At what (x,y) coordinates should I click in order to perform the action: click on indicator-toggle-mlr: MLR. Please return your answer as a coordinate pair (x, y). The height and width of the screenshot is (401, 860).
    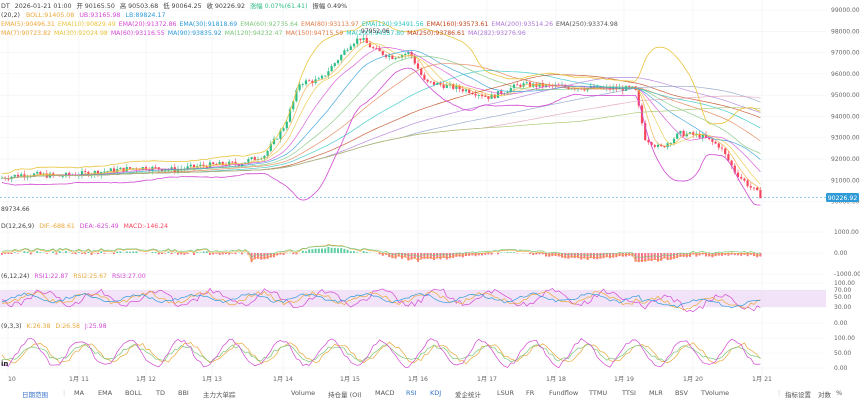
    Looking at the image, I should click on (656, 393).